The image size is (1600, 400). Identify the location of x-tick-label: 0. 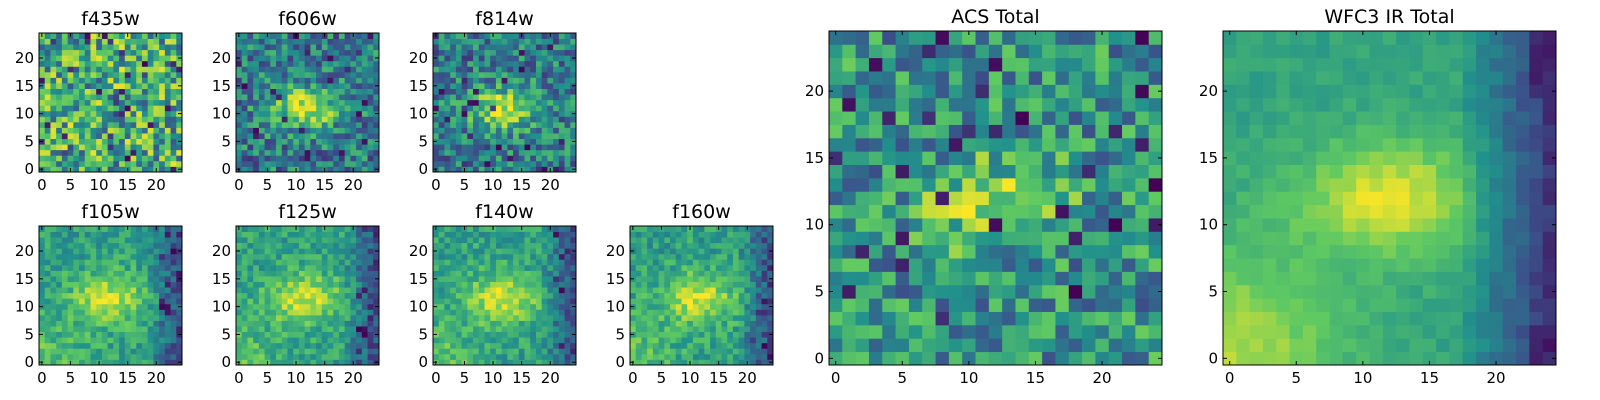
(239, 185).